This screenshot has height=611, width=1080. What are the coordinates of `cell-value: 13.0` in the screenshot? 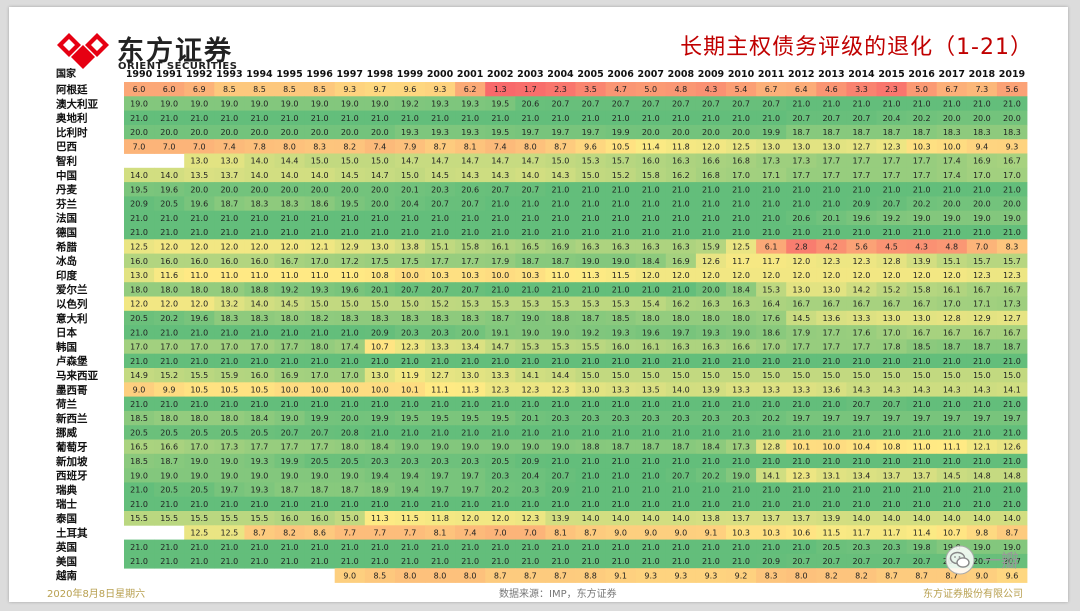 It's located at (380, 375).